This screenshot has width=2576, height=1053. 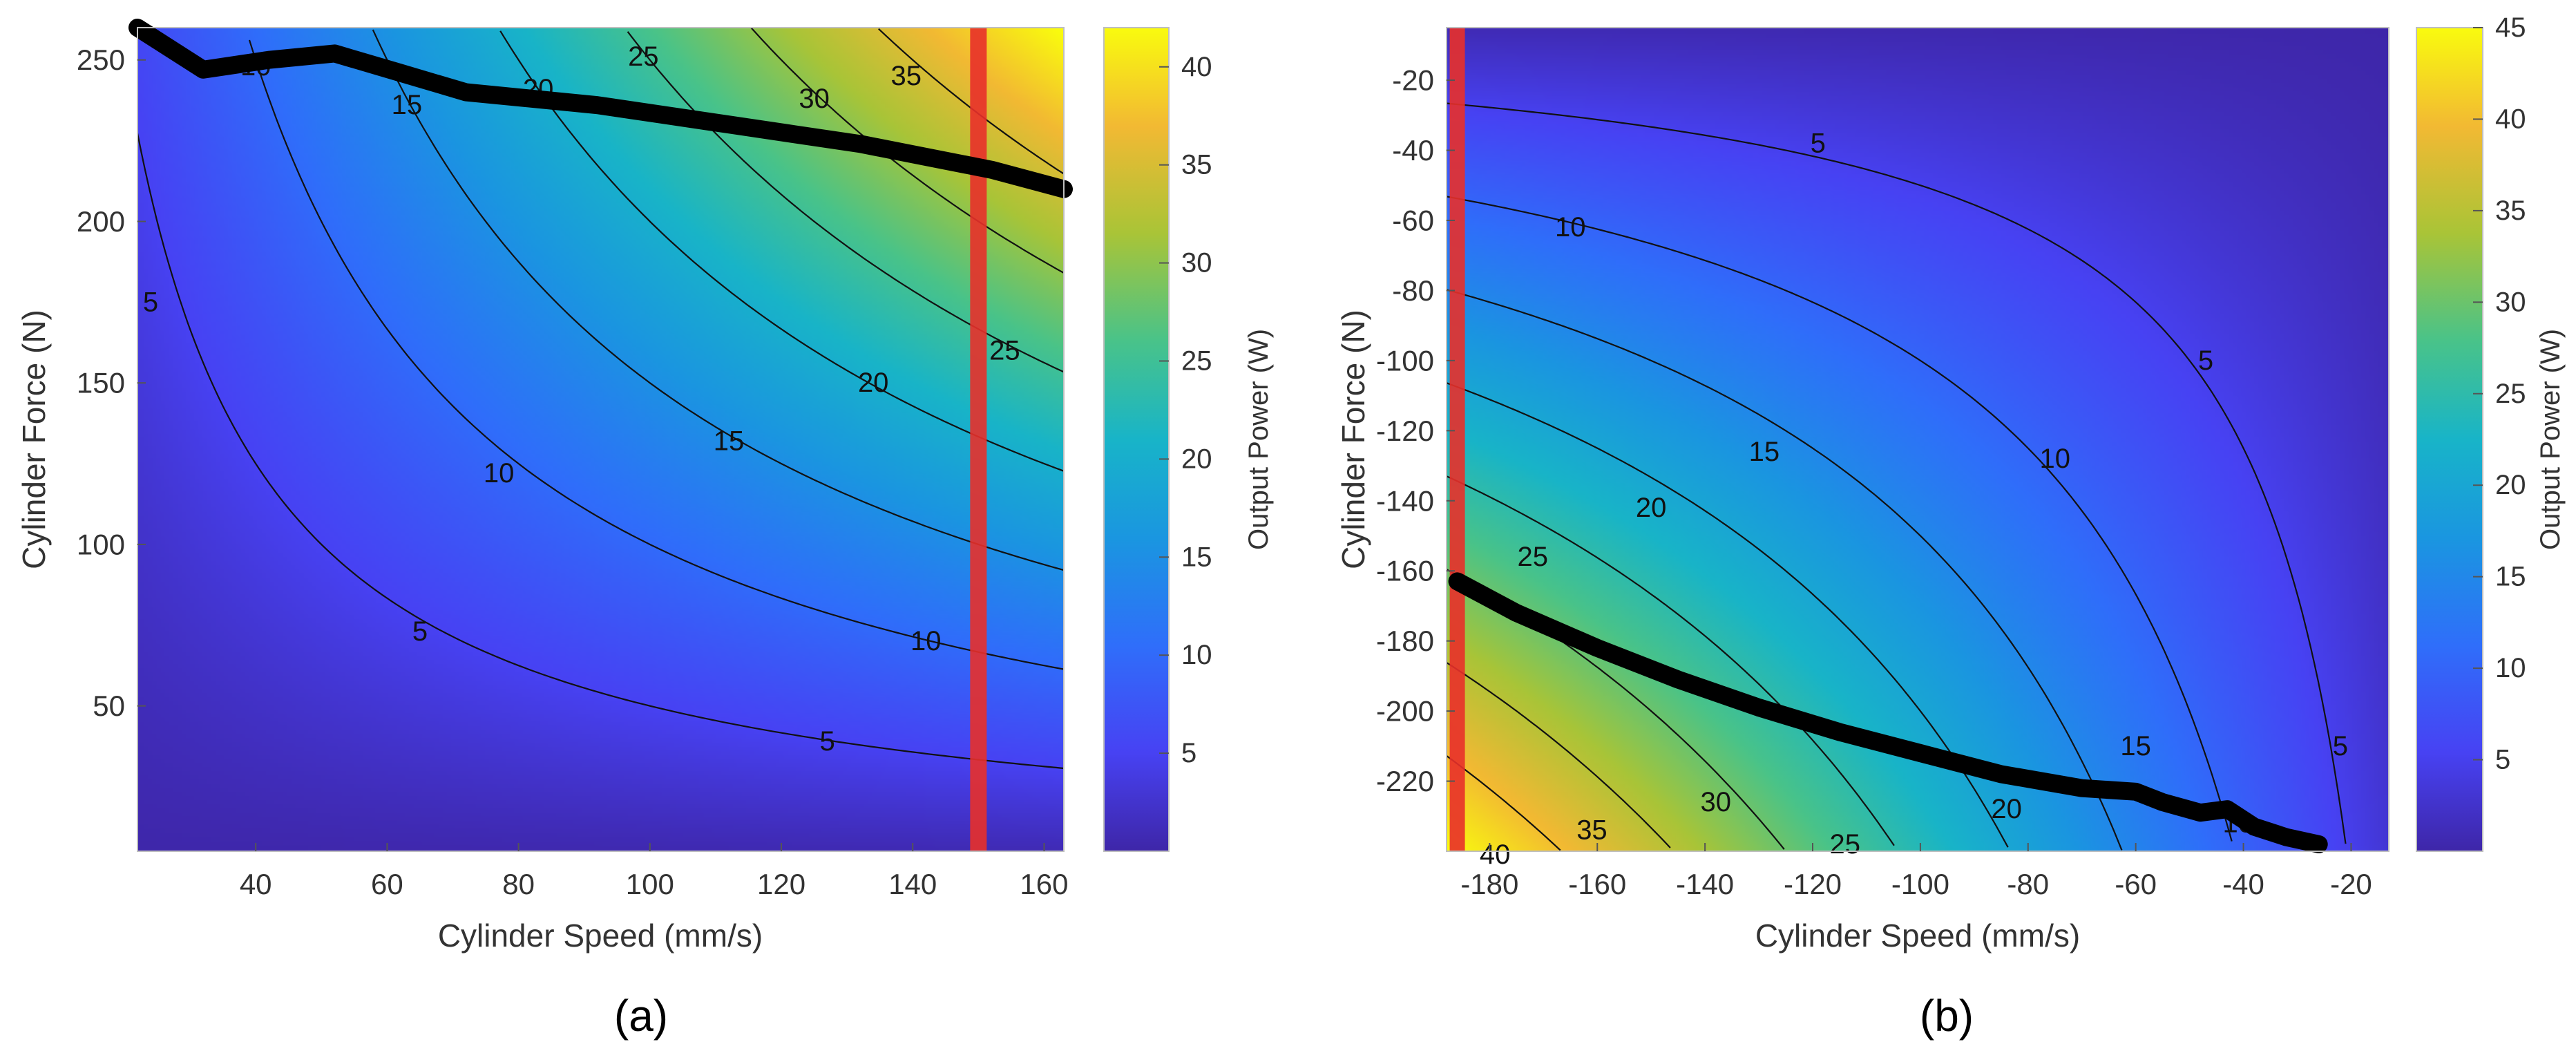 I want to click on y-tick-label: -60, so click(x=1413, y=220).